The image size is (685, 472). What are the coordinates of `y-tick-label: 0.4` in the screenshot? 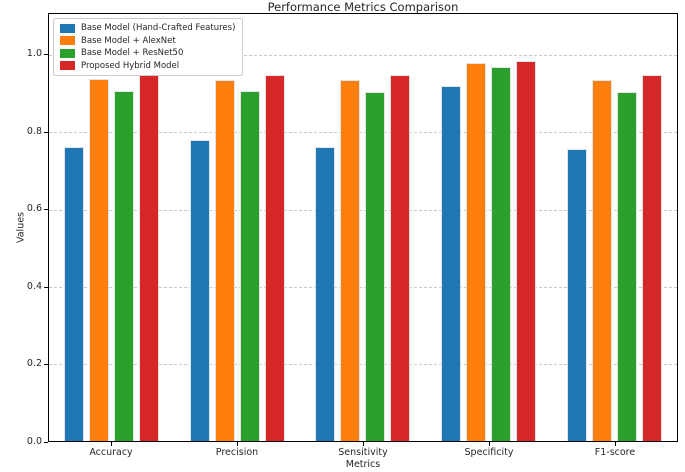 It's located at (34, 286).